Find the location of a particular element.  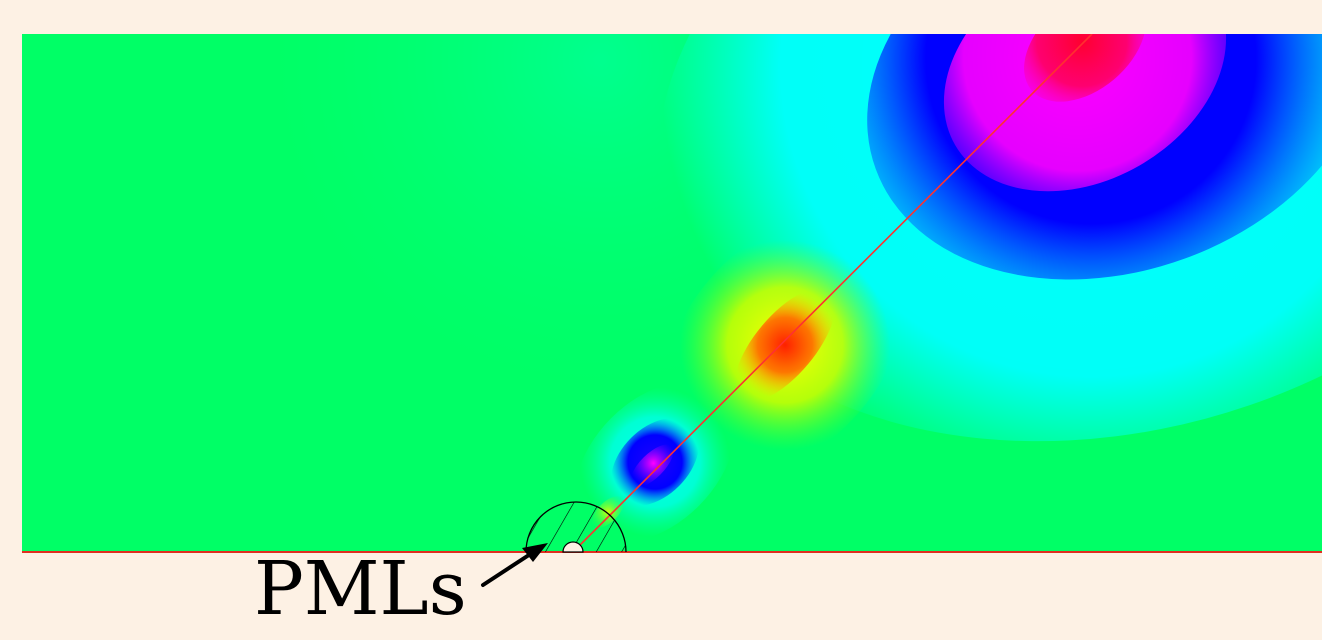

pml-label: PMLs is located at coordinates (360, 589).